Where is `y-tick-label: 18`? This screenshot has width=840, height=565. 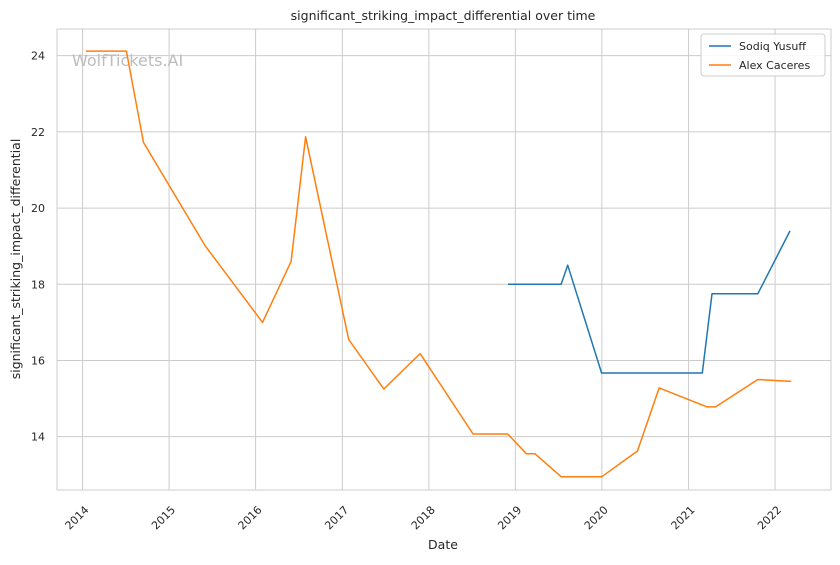 y-tick-label: 18 is located at coordinates (38, 284).